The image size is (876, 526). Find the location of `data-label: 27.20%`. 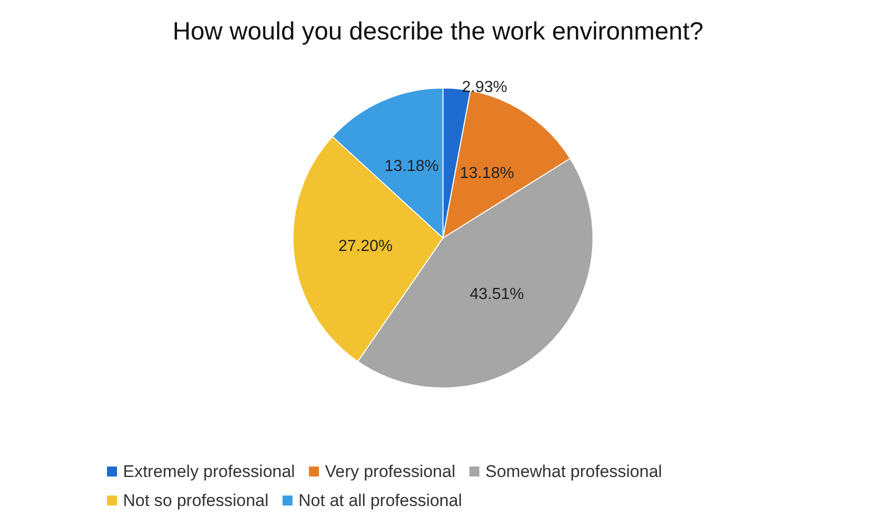

data-label: 27.20% is located at coordinates (365, 247).